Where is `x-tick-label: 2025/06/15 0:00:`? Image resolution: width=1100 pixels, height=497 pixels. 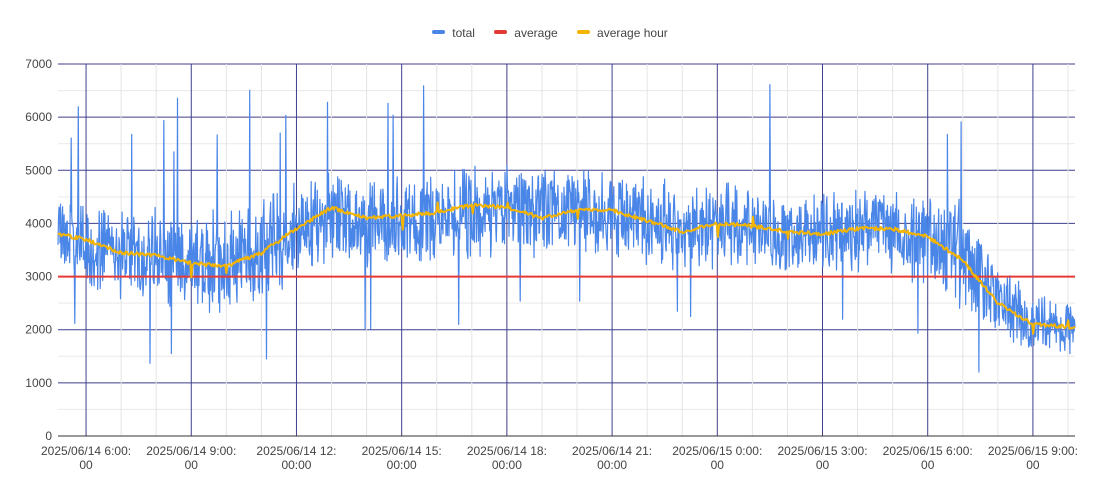
x-tick-label: 2025/06/15 0:00: is located at coordinates (717, 451).